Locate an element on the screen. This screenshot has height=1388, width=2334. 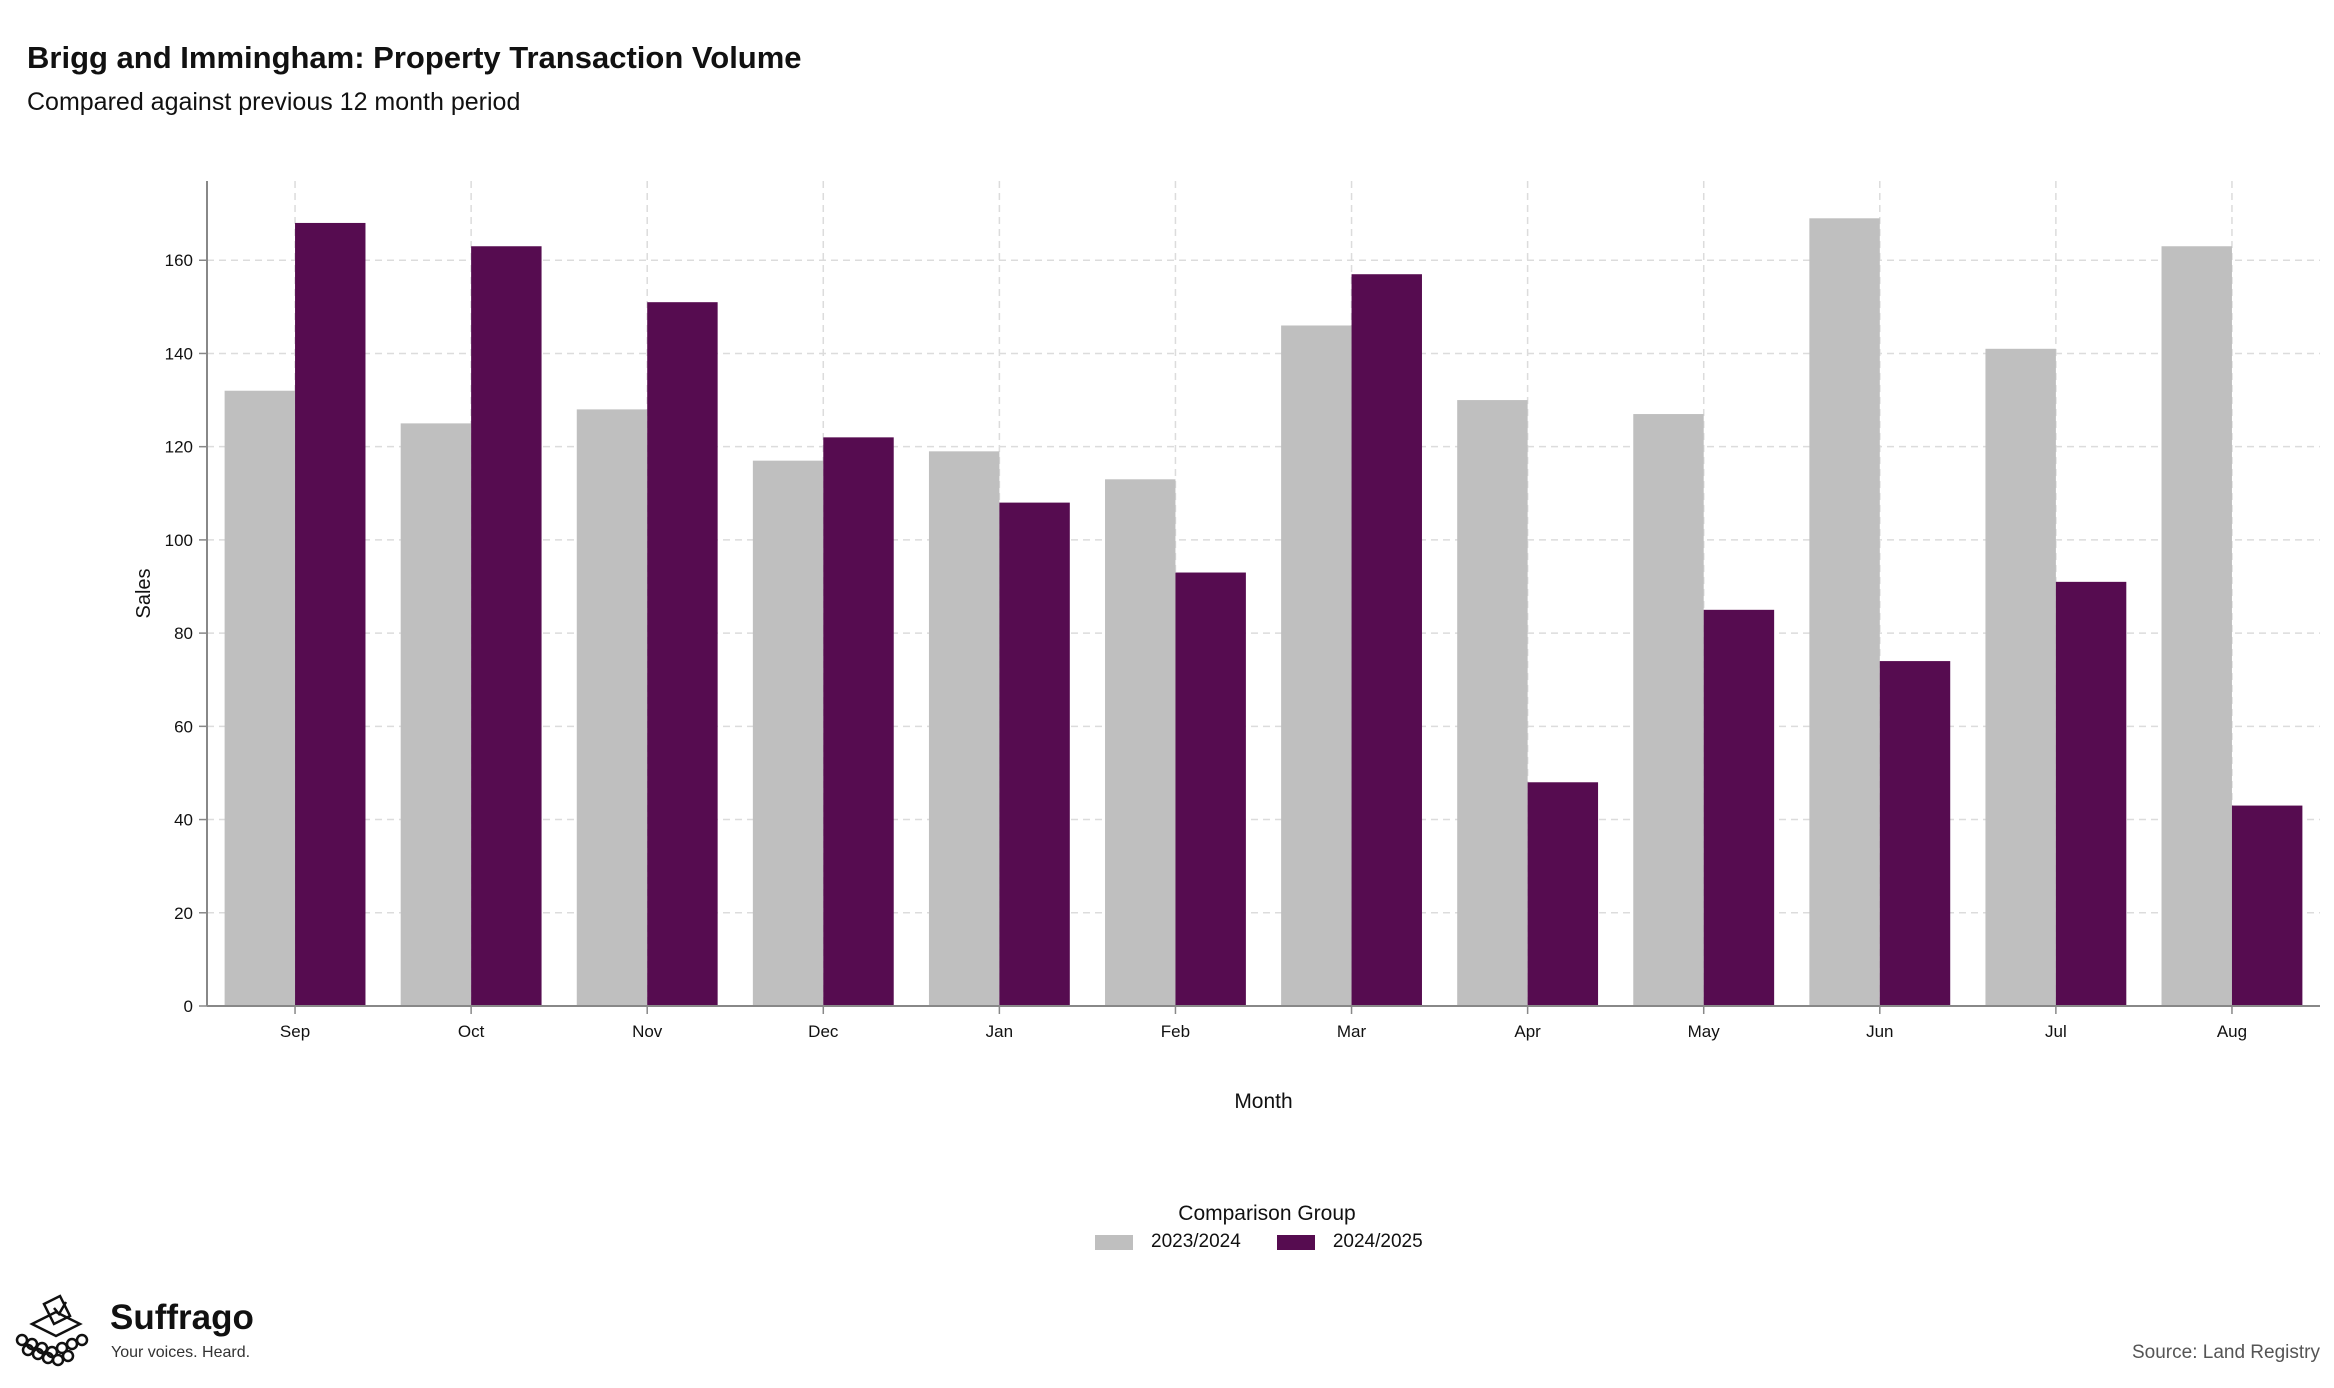
x-tick-label: Jul is located at coordinates (2056, 1031).